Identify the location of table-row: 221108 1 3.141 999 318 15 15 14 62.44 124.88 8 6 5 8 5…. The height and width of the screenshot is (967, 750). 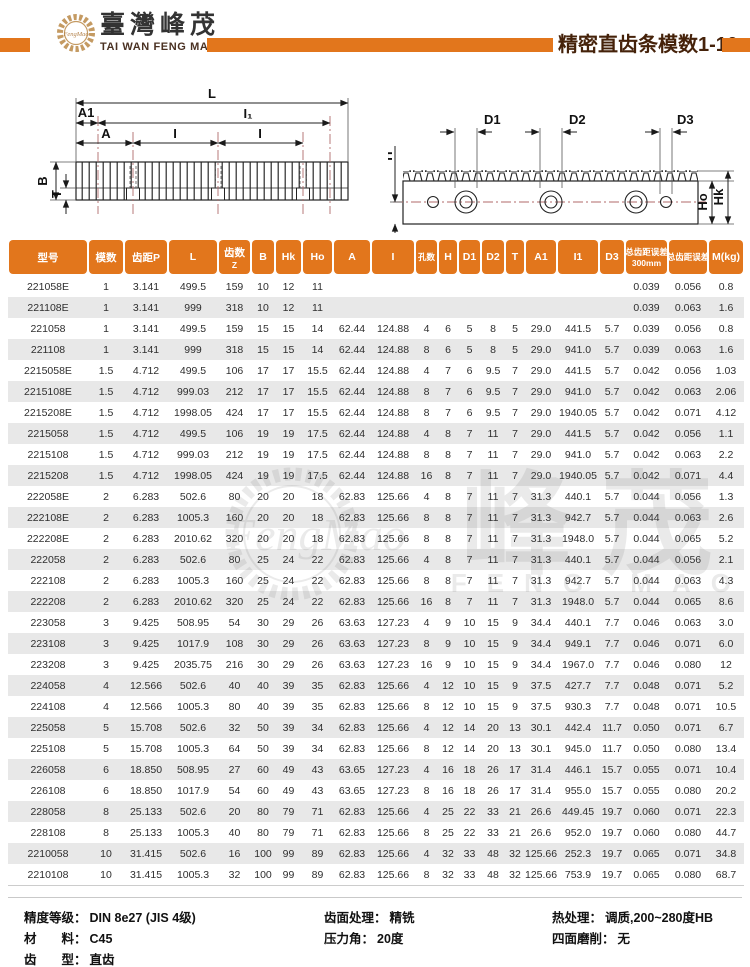
(376, 349).